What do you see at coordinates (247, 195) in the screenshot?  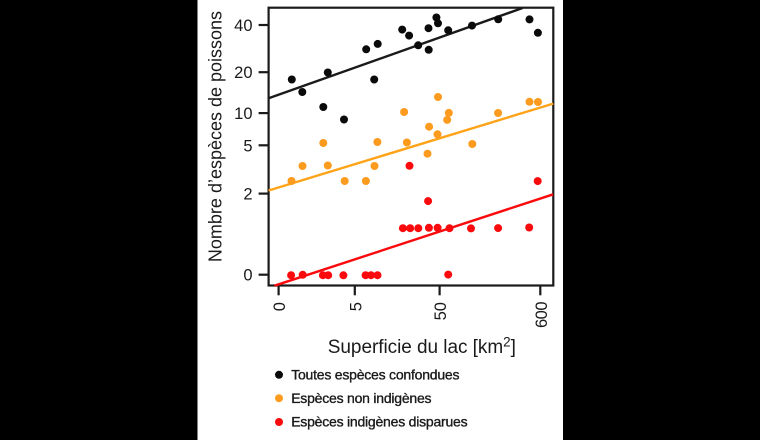 I see `svg-text: 2` at bounding box center [247, 195].